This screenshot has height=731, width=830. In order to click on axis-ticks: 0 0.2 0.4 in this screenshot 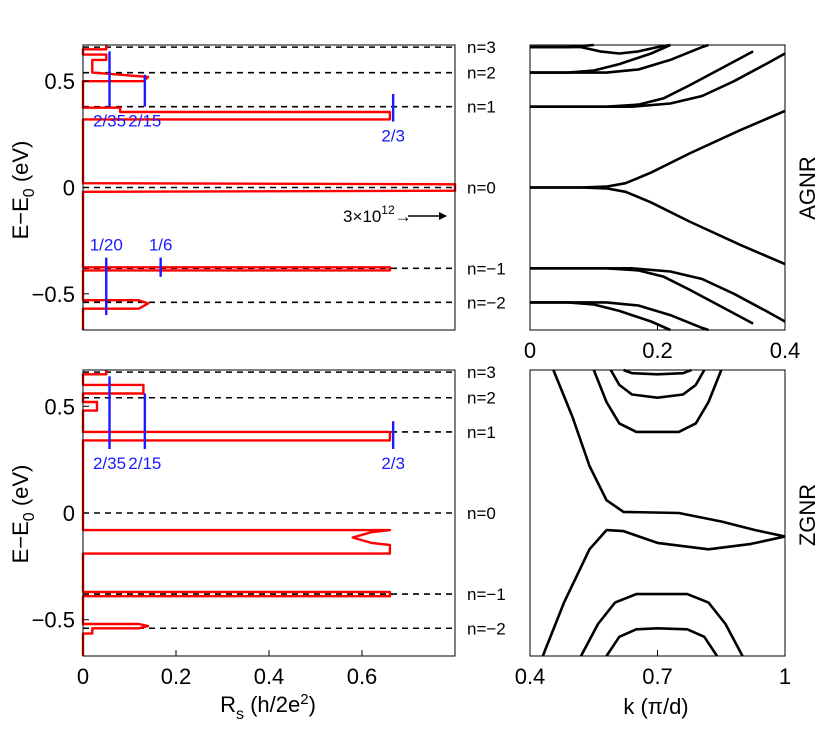, I will do `click(662, 343)`.